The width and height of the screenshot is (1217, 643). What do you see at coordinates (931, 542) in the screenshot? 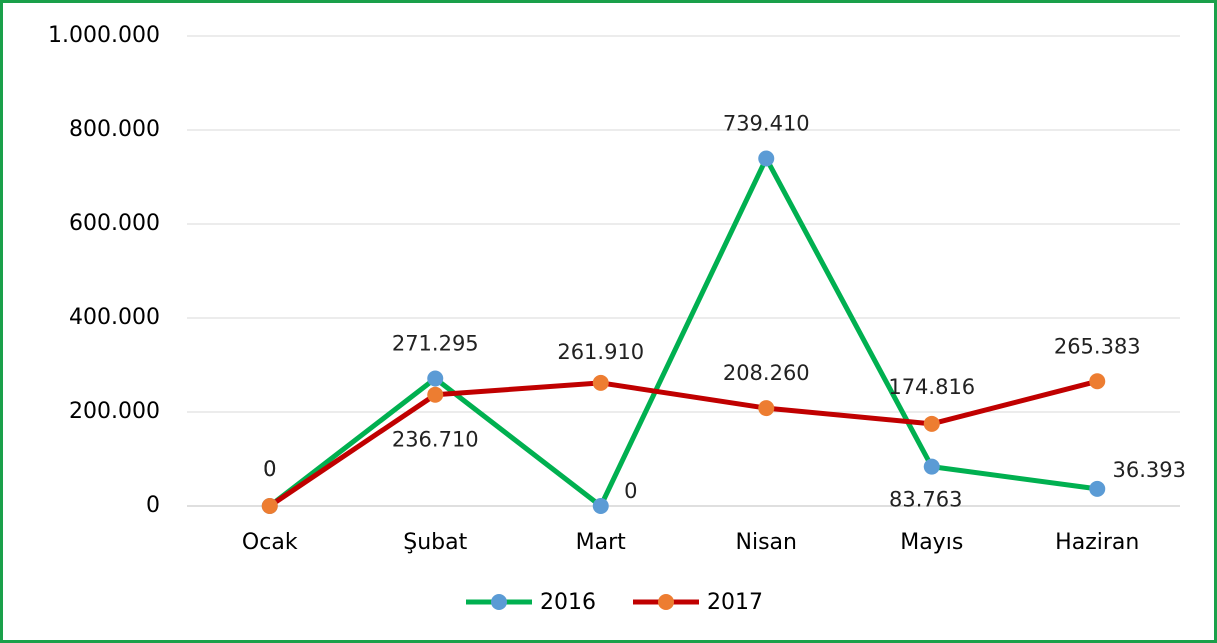
I see `x-tick-label: Mayıs` at bounding box center [931, 542].